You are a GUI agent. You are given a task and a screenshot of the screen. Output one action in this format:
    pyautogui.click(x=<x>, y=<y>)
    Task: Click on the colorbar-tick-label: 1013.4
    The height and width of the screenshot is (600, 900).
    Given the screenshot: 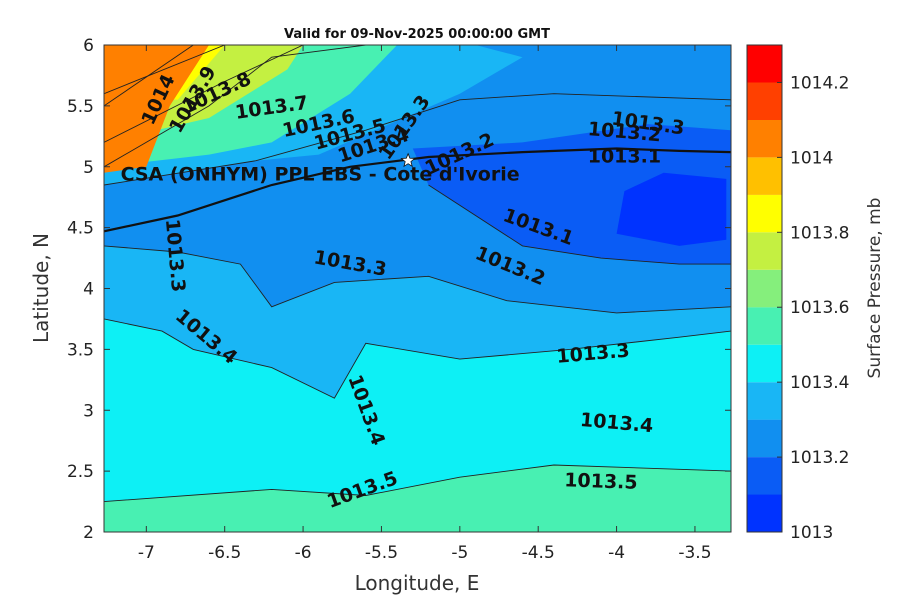 What is the action you would take?
    pyautogui.click(x=819, y=383)
    